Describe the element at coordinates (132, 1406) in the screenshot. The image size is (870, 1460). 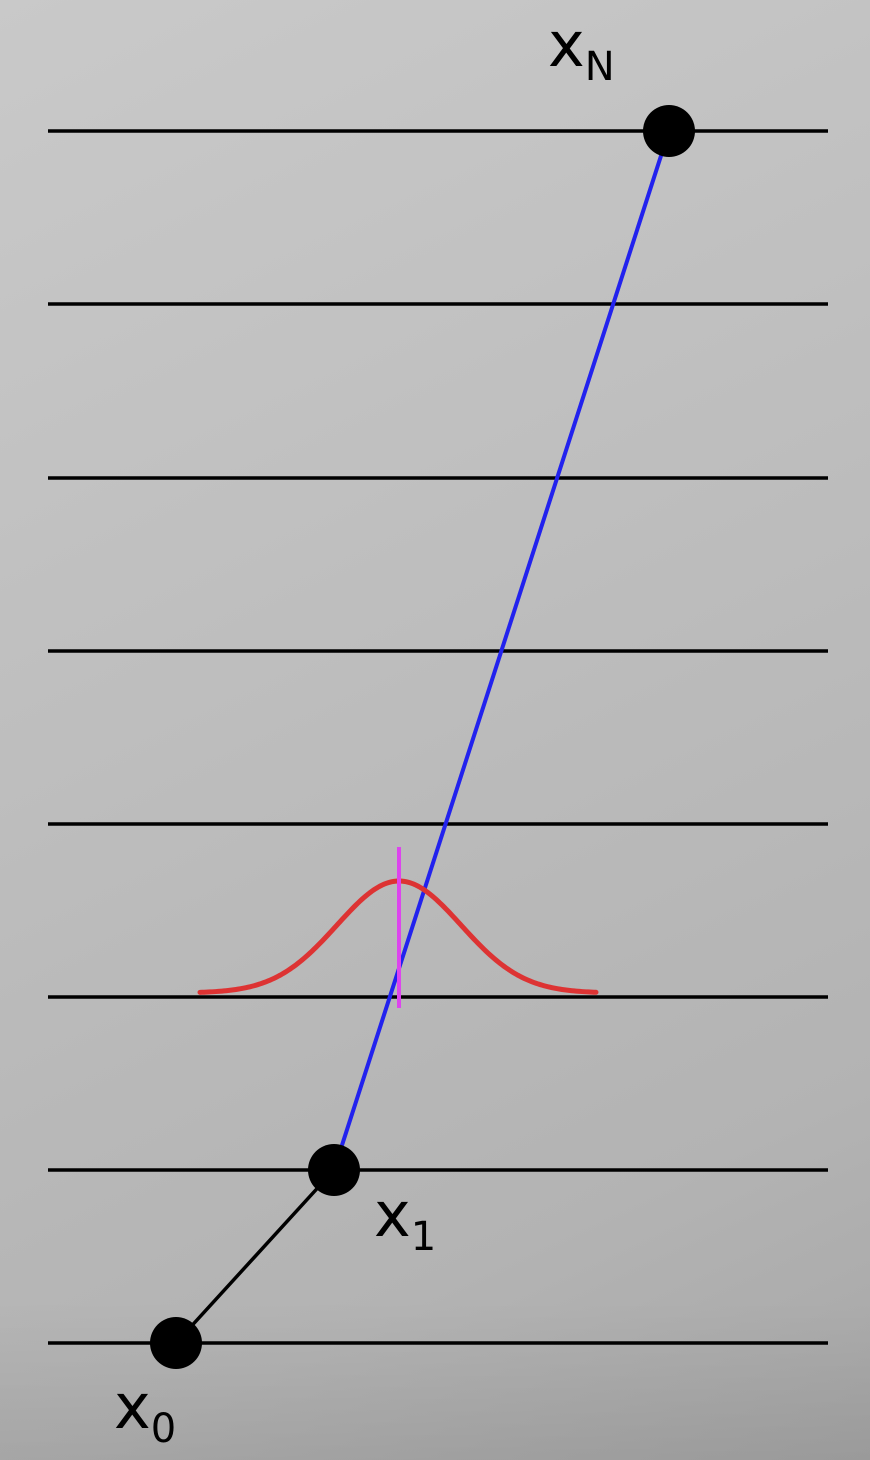
I see `label-x-0-base: x` at that location.